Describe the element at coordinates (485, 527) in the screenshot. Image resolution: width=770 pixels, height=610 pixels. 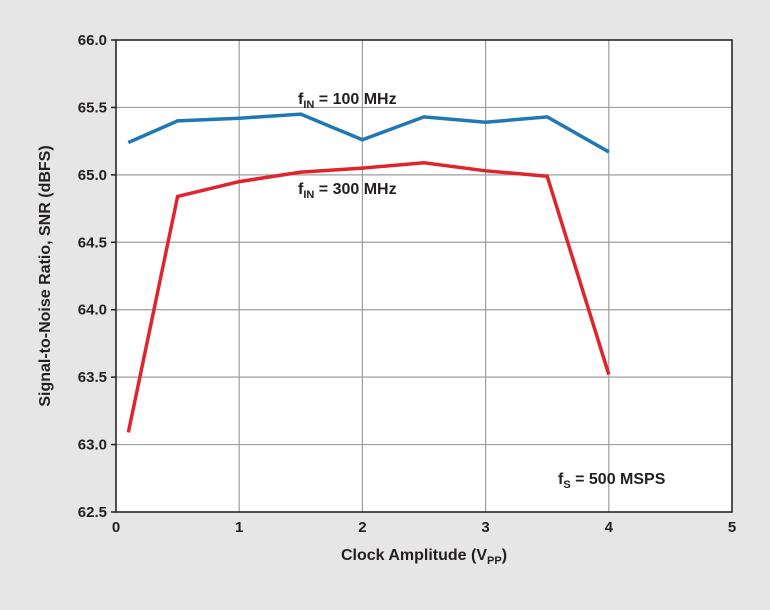
I see `x-tick-label: 3` at that location.